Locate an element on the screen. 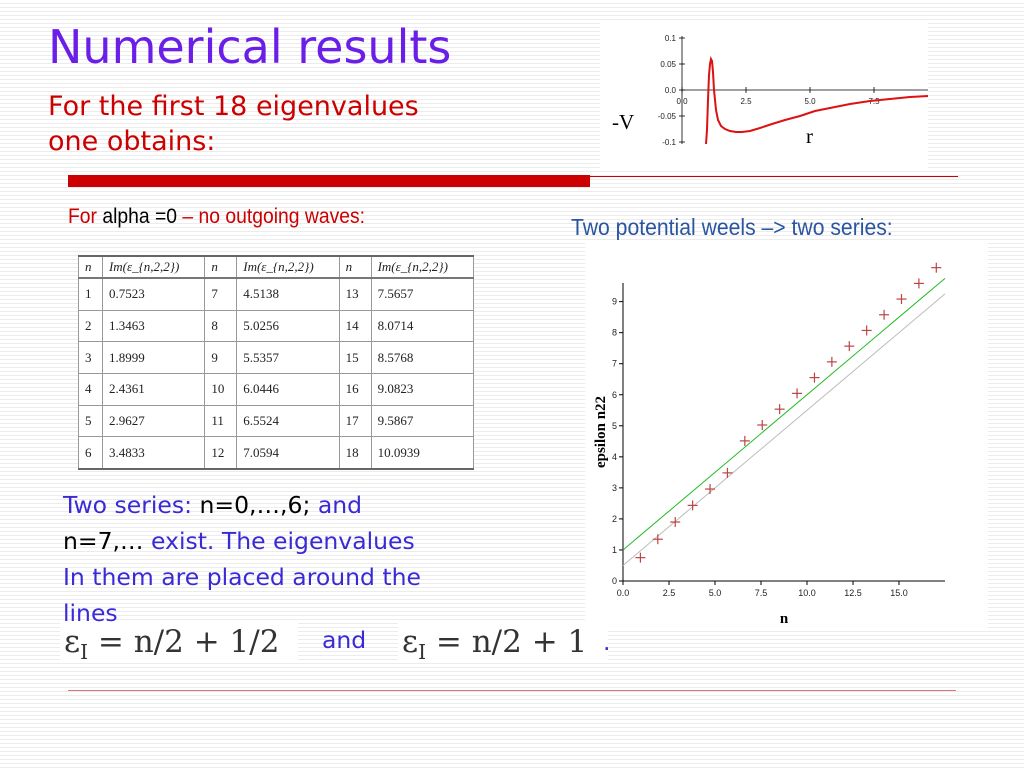 Image resolution: width=1024 pixels, height=768 pixels. table-cell: 16 is located at coordinates (355, 389).